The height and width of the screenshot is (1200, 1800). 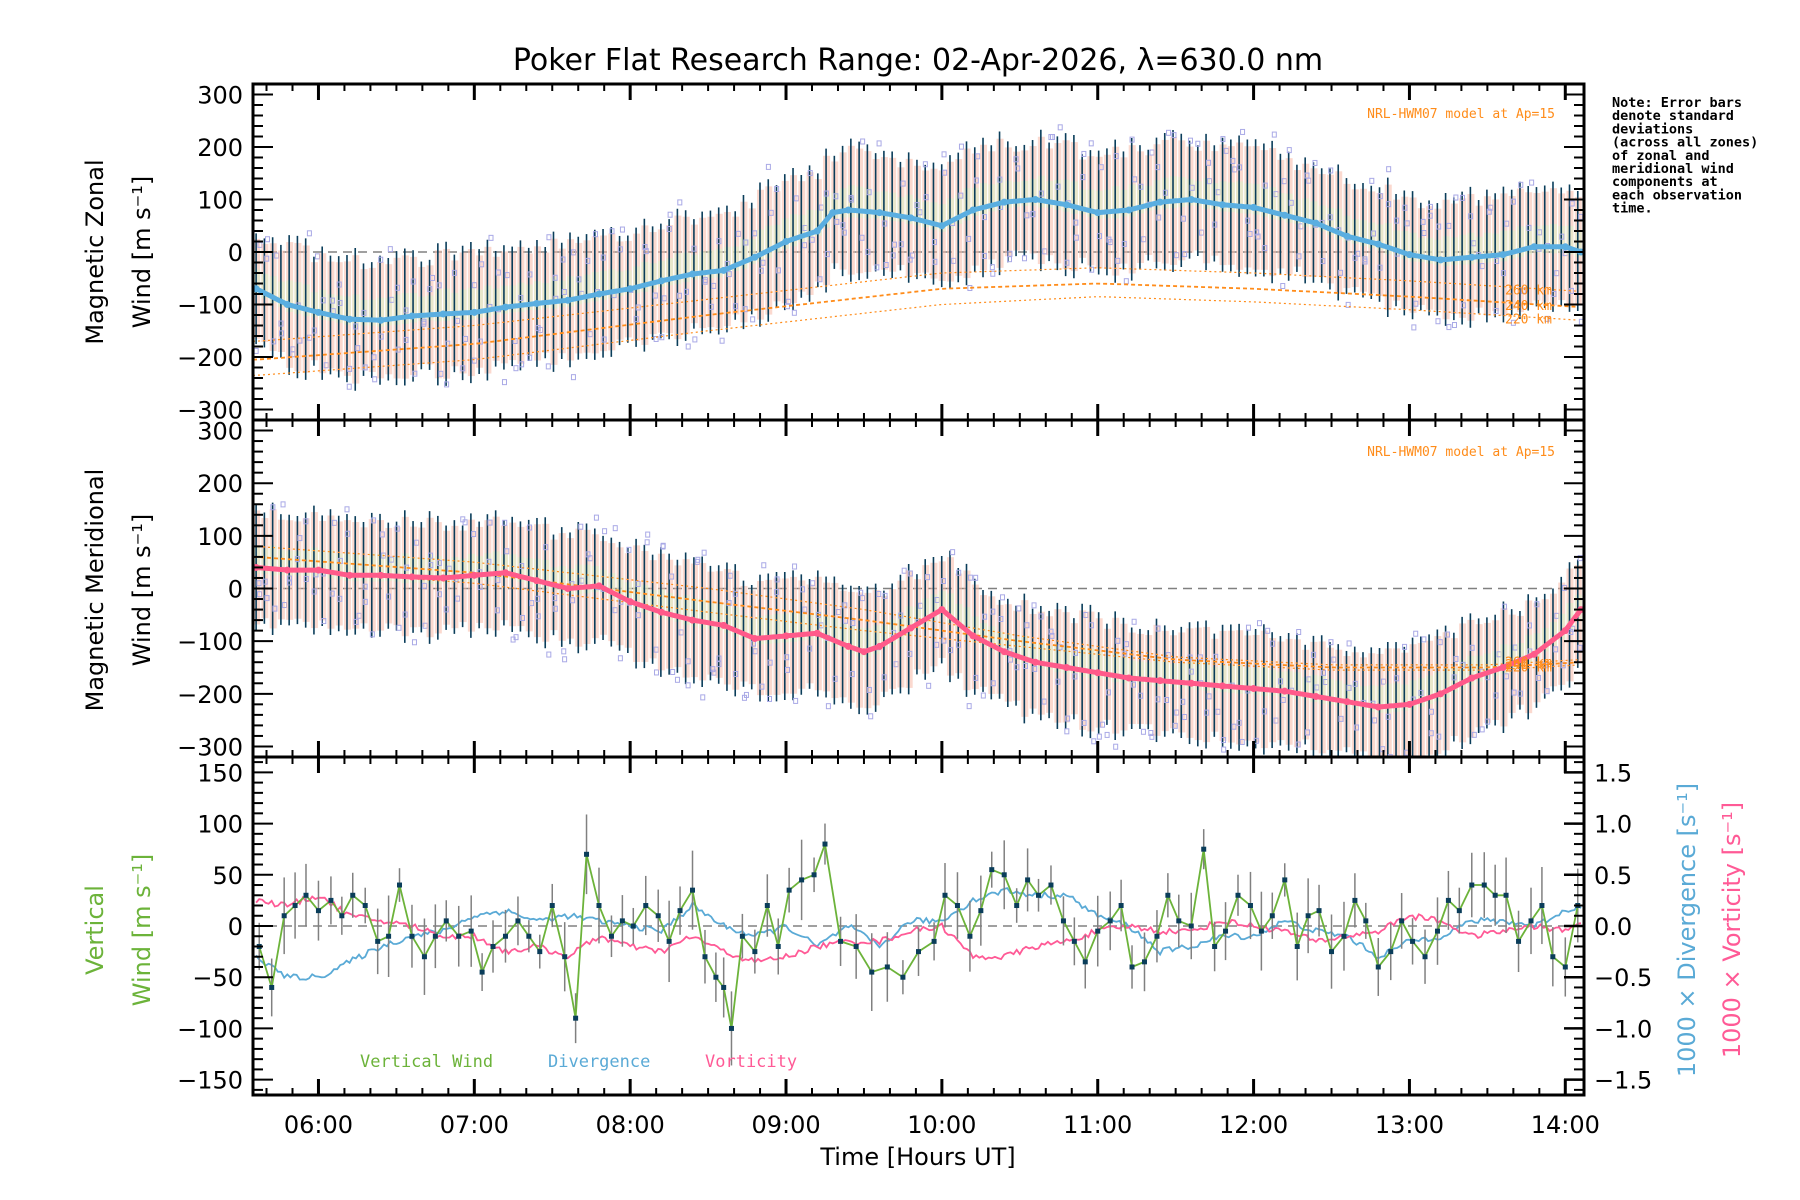 What do you see at coordinates (915, 304) in the screenshot?
I see `model-curve-260-km` at bounding box center [915, 304].